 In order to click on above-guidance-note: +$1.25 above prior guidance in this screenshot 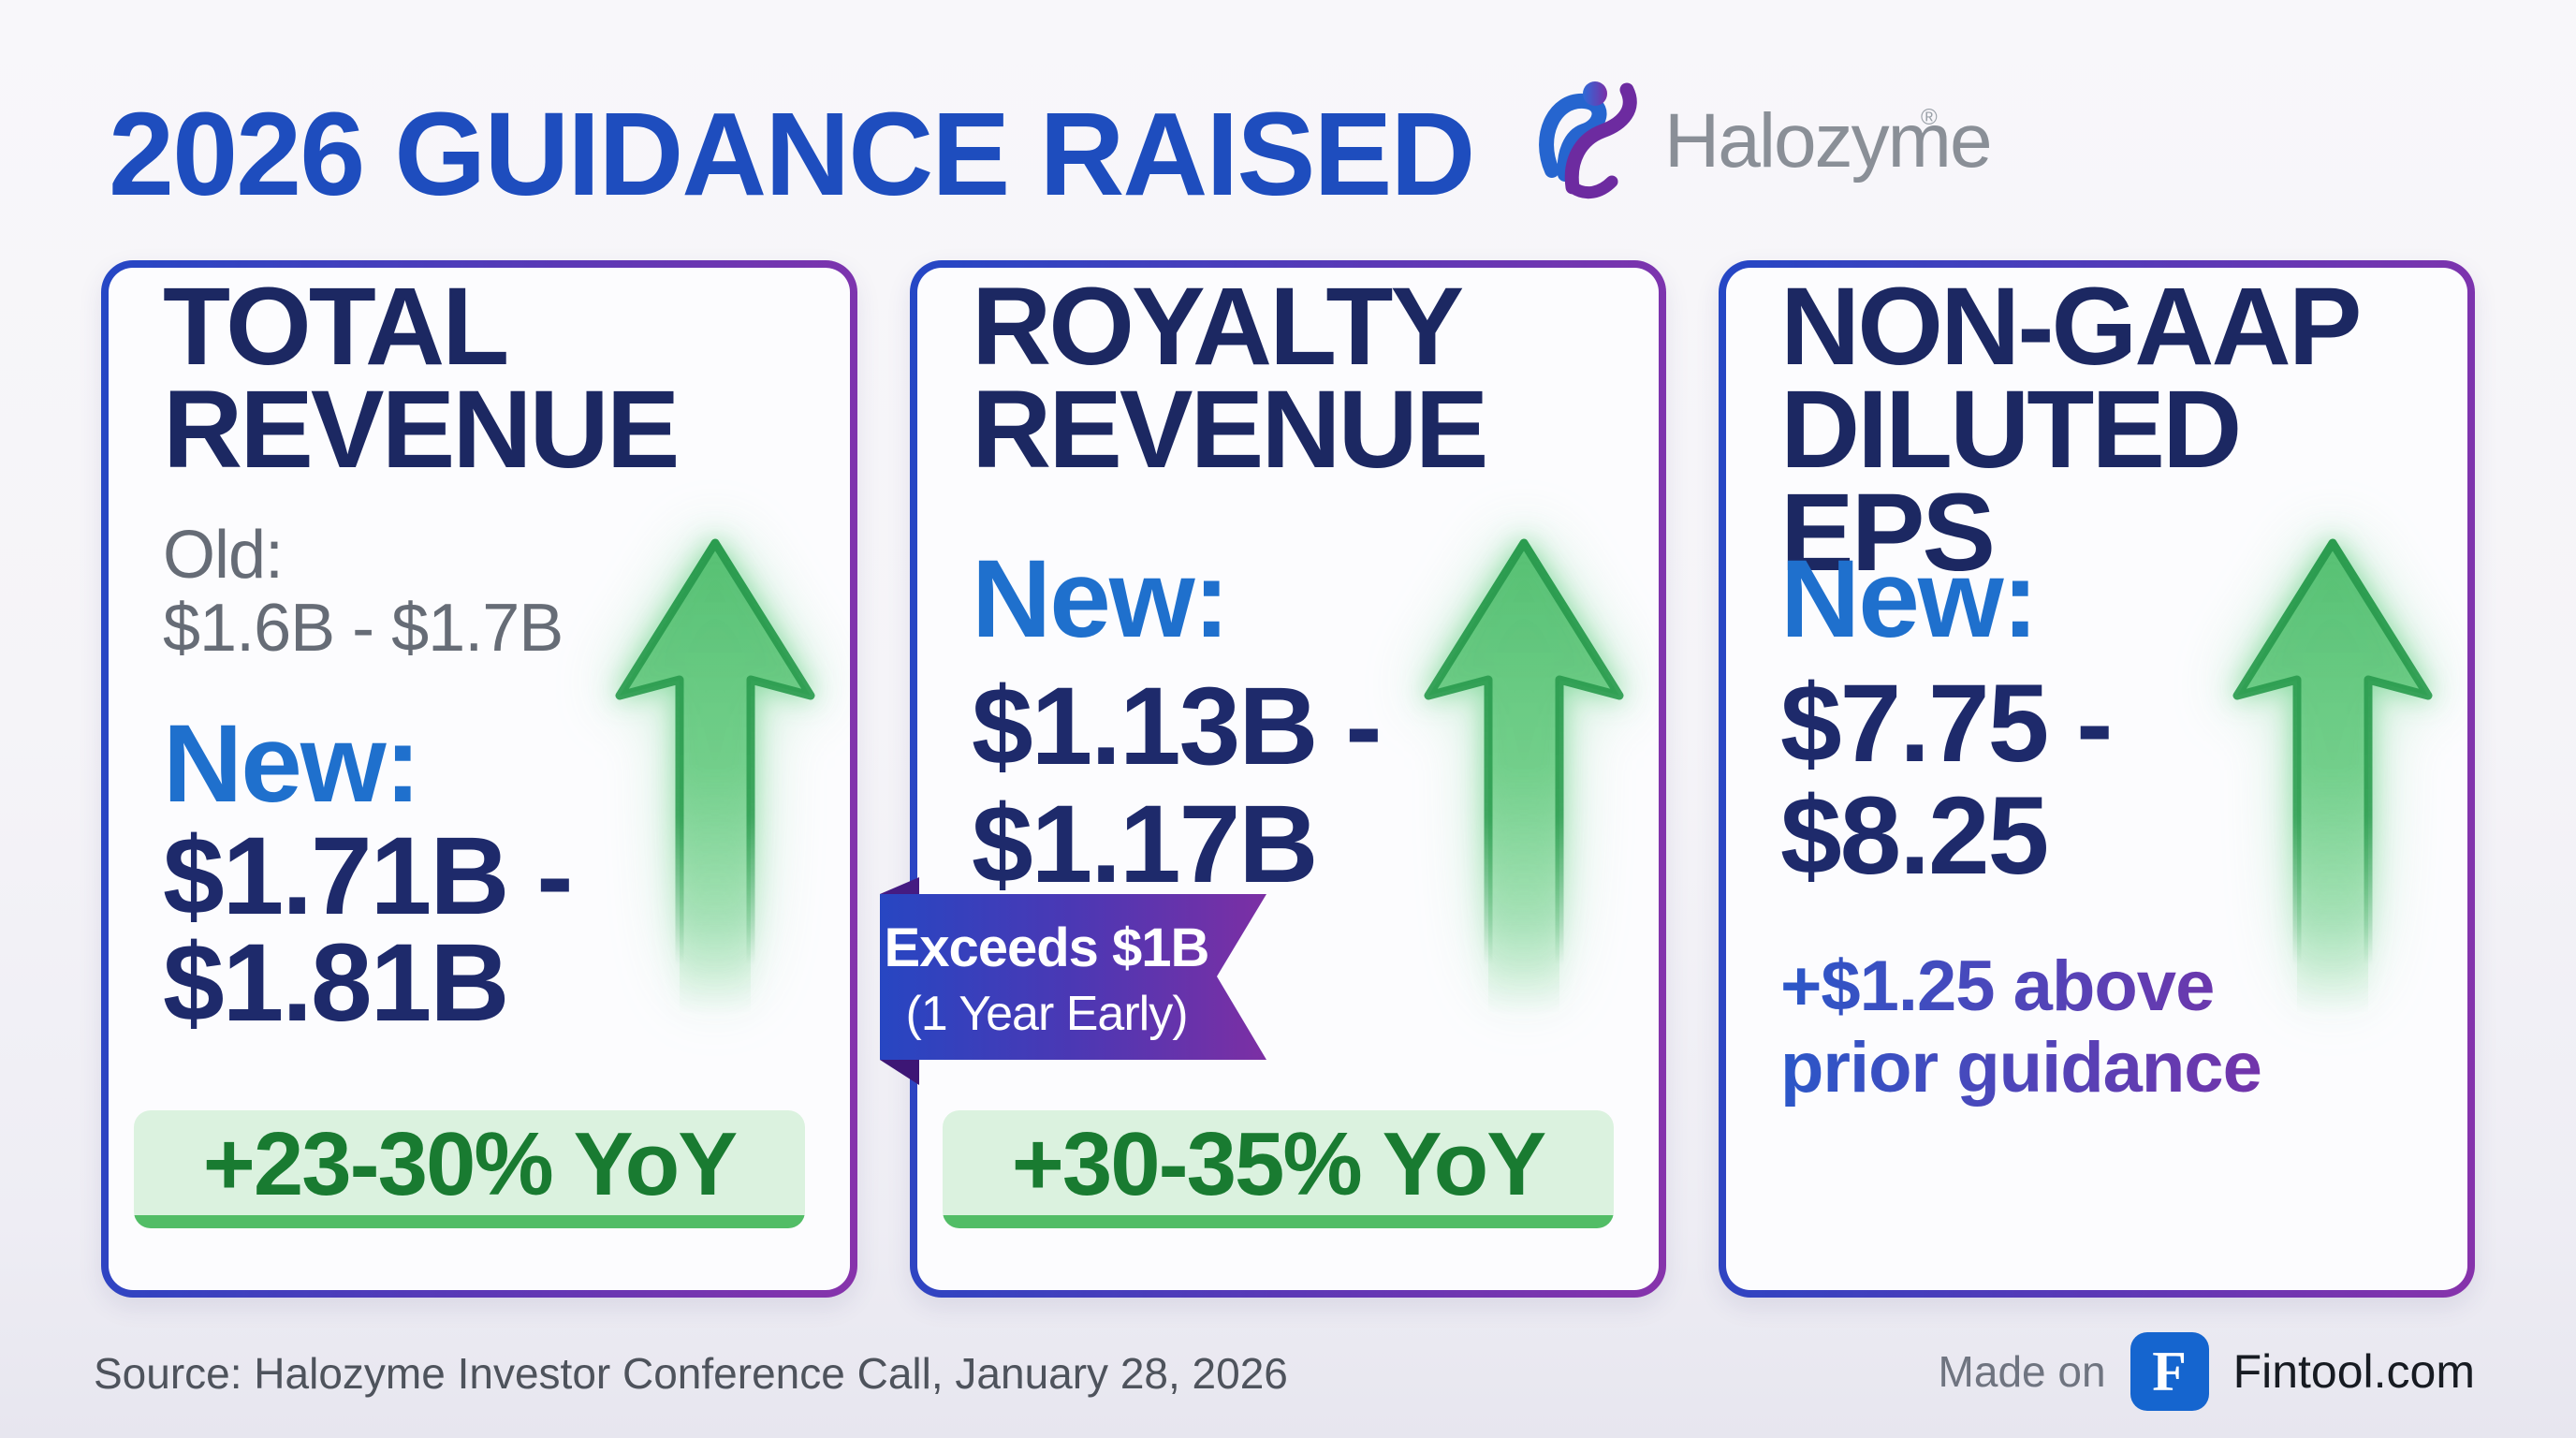, I will do `click(2070, 1027)`.